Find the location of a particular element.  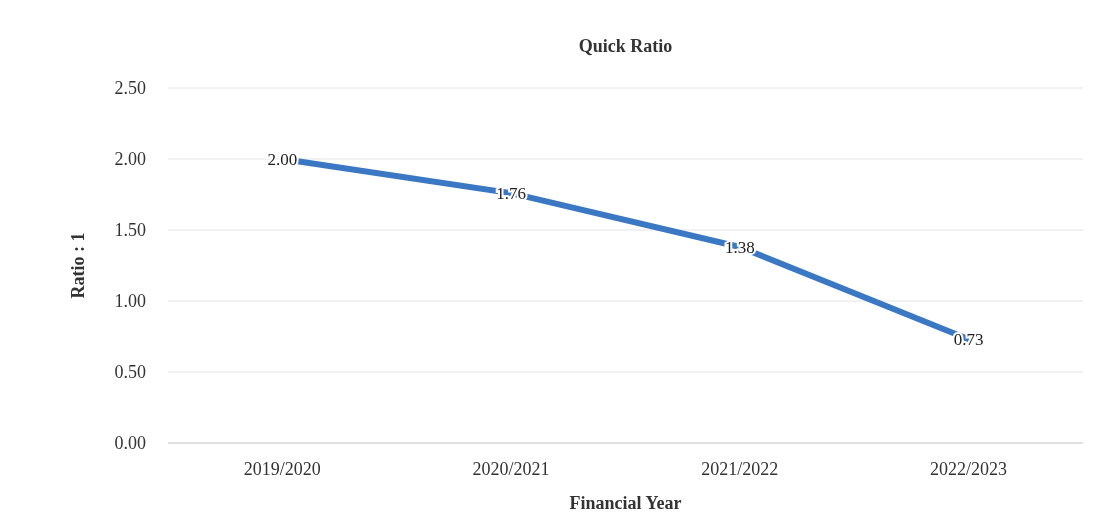

chart-title: Quick Ratio is located at coordinates (625, 46).